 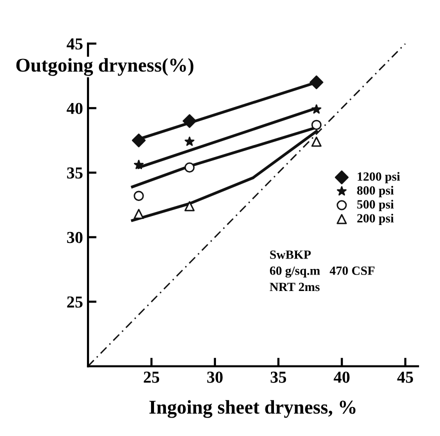 I want to click on y-axis-title: Outgoing dryness(%), so click(x=105, y=67).